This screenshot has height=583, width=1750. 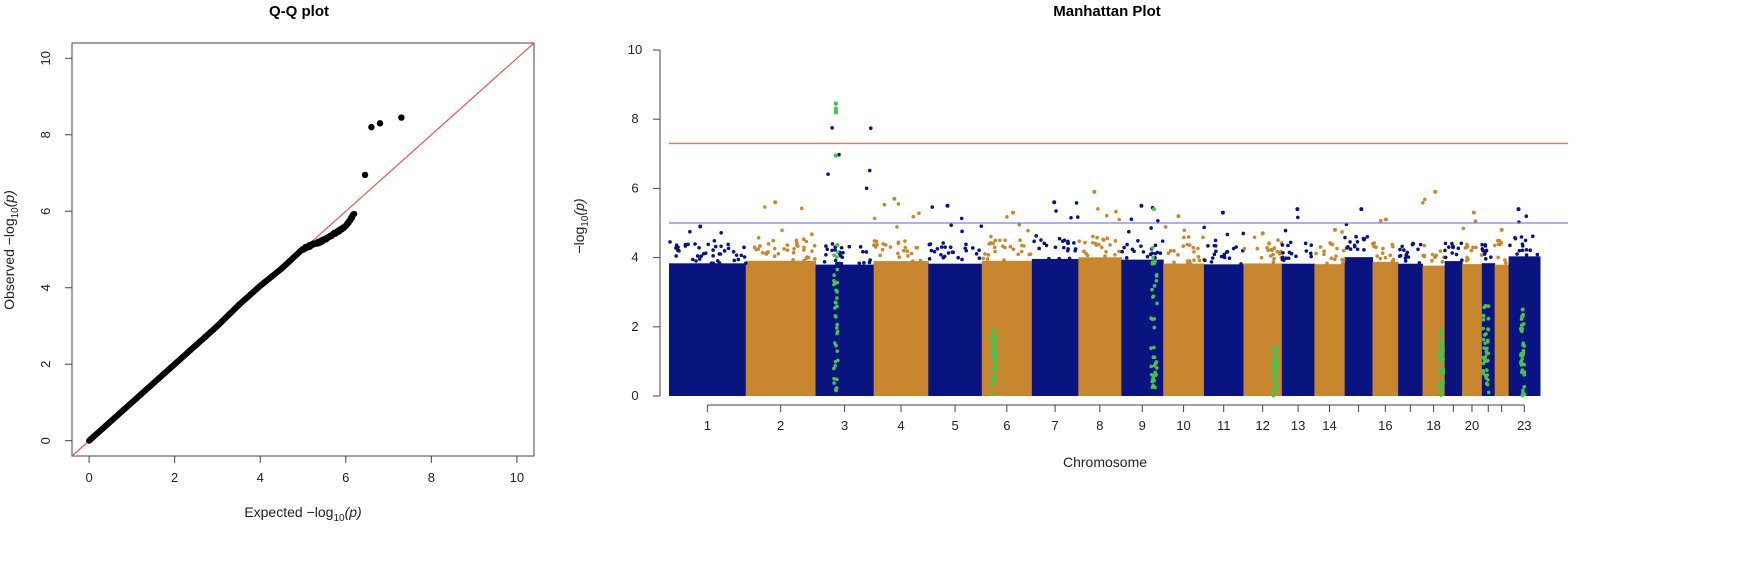 What do you see at coordinates (431, 477) in the screenshot?
I see `qq-x-tick-label: 8` at bounding box center [431, 477].